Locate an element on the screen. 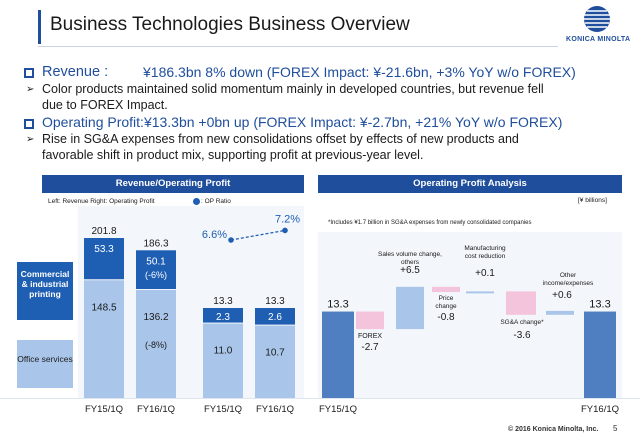  op-ratio-legend: : OP Ratio is located at coordinates (216, 201).